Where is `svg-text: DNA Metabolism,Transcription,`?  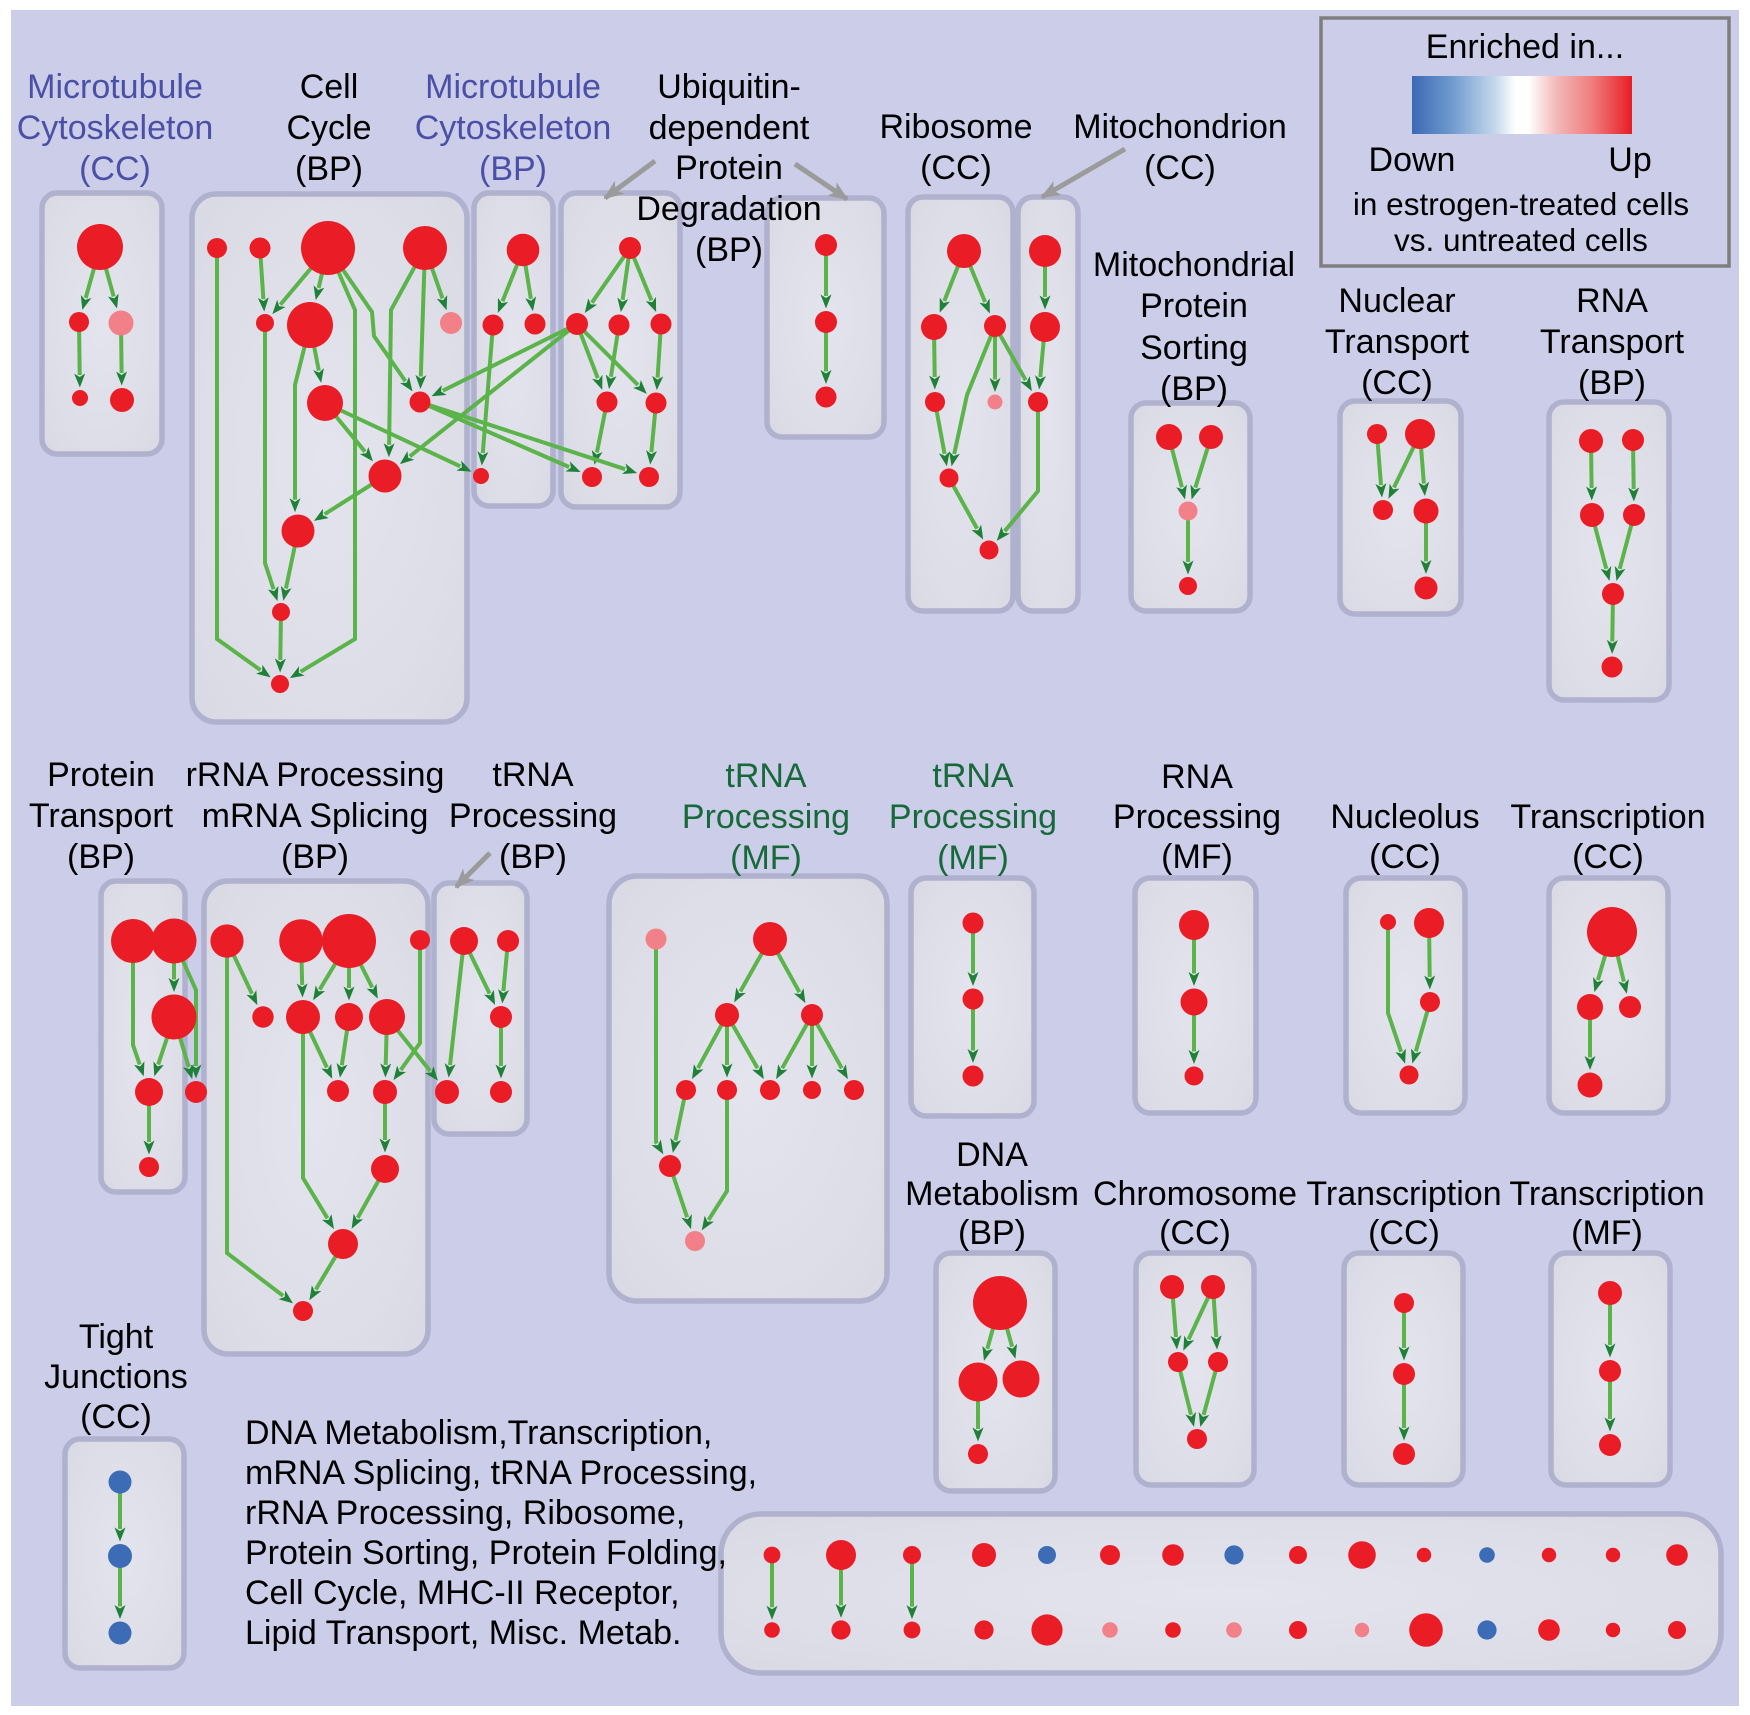
svg-text: DNA Metabolism,Transcription, is located at coordinates (478, 1433).